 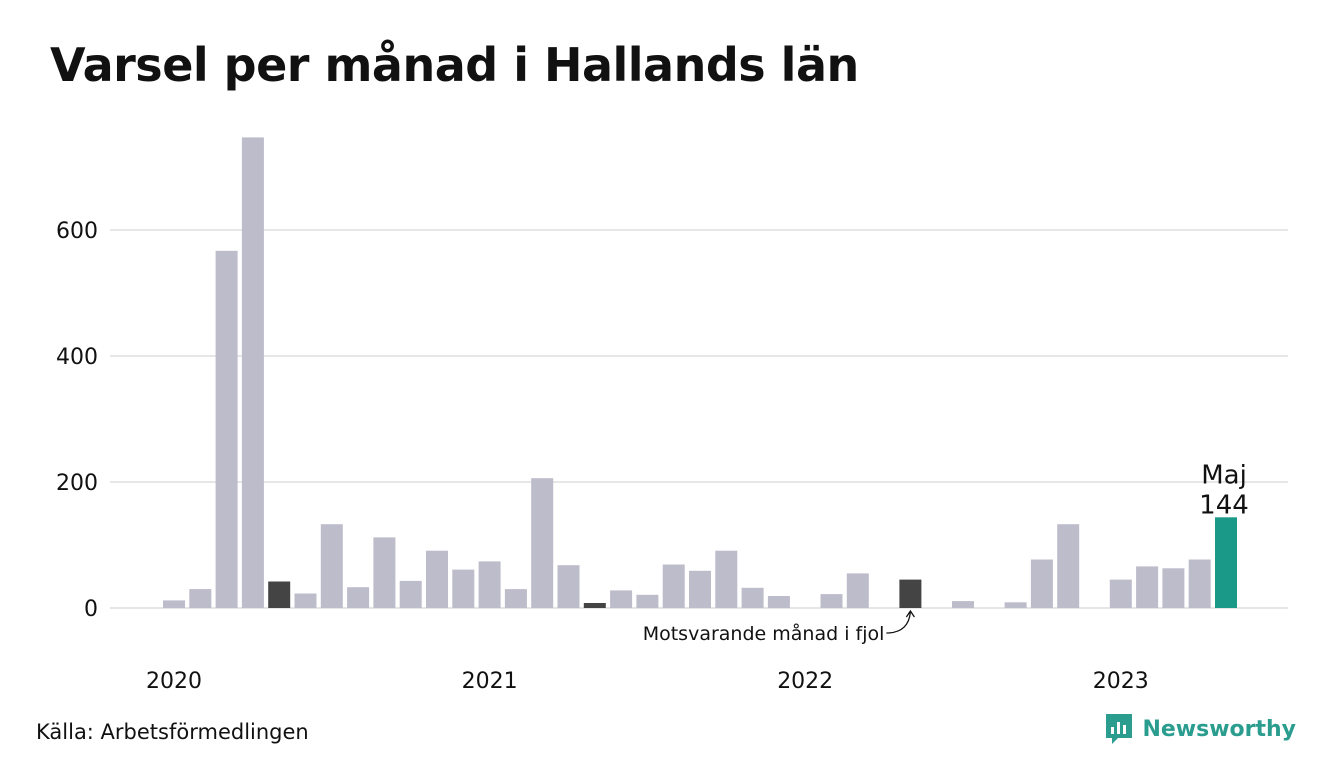 What do you see at coordinates (764, 633) in the screenshot?
I see `comparison-annotation: Motsvarande månad i fjol` at bounding box center [764, 633].